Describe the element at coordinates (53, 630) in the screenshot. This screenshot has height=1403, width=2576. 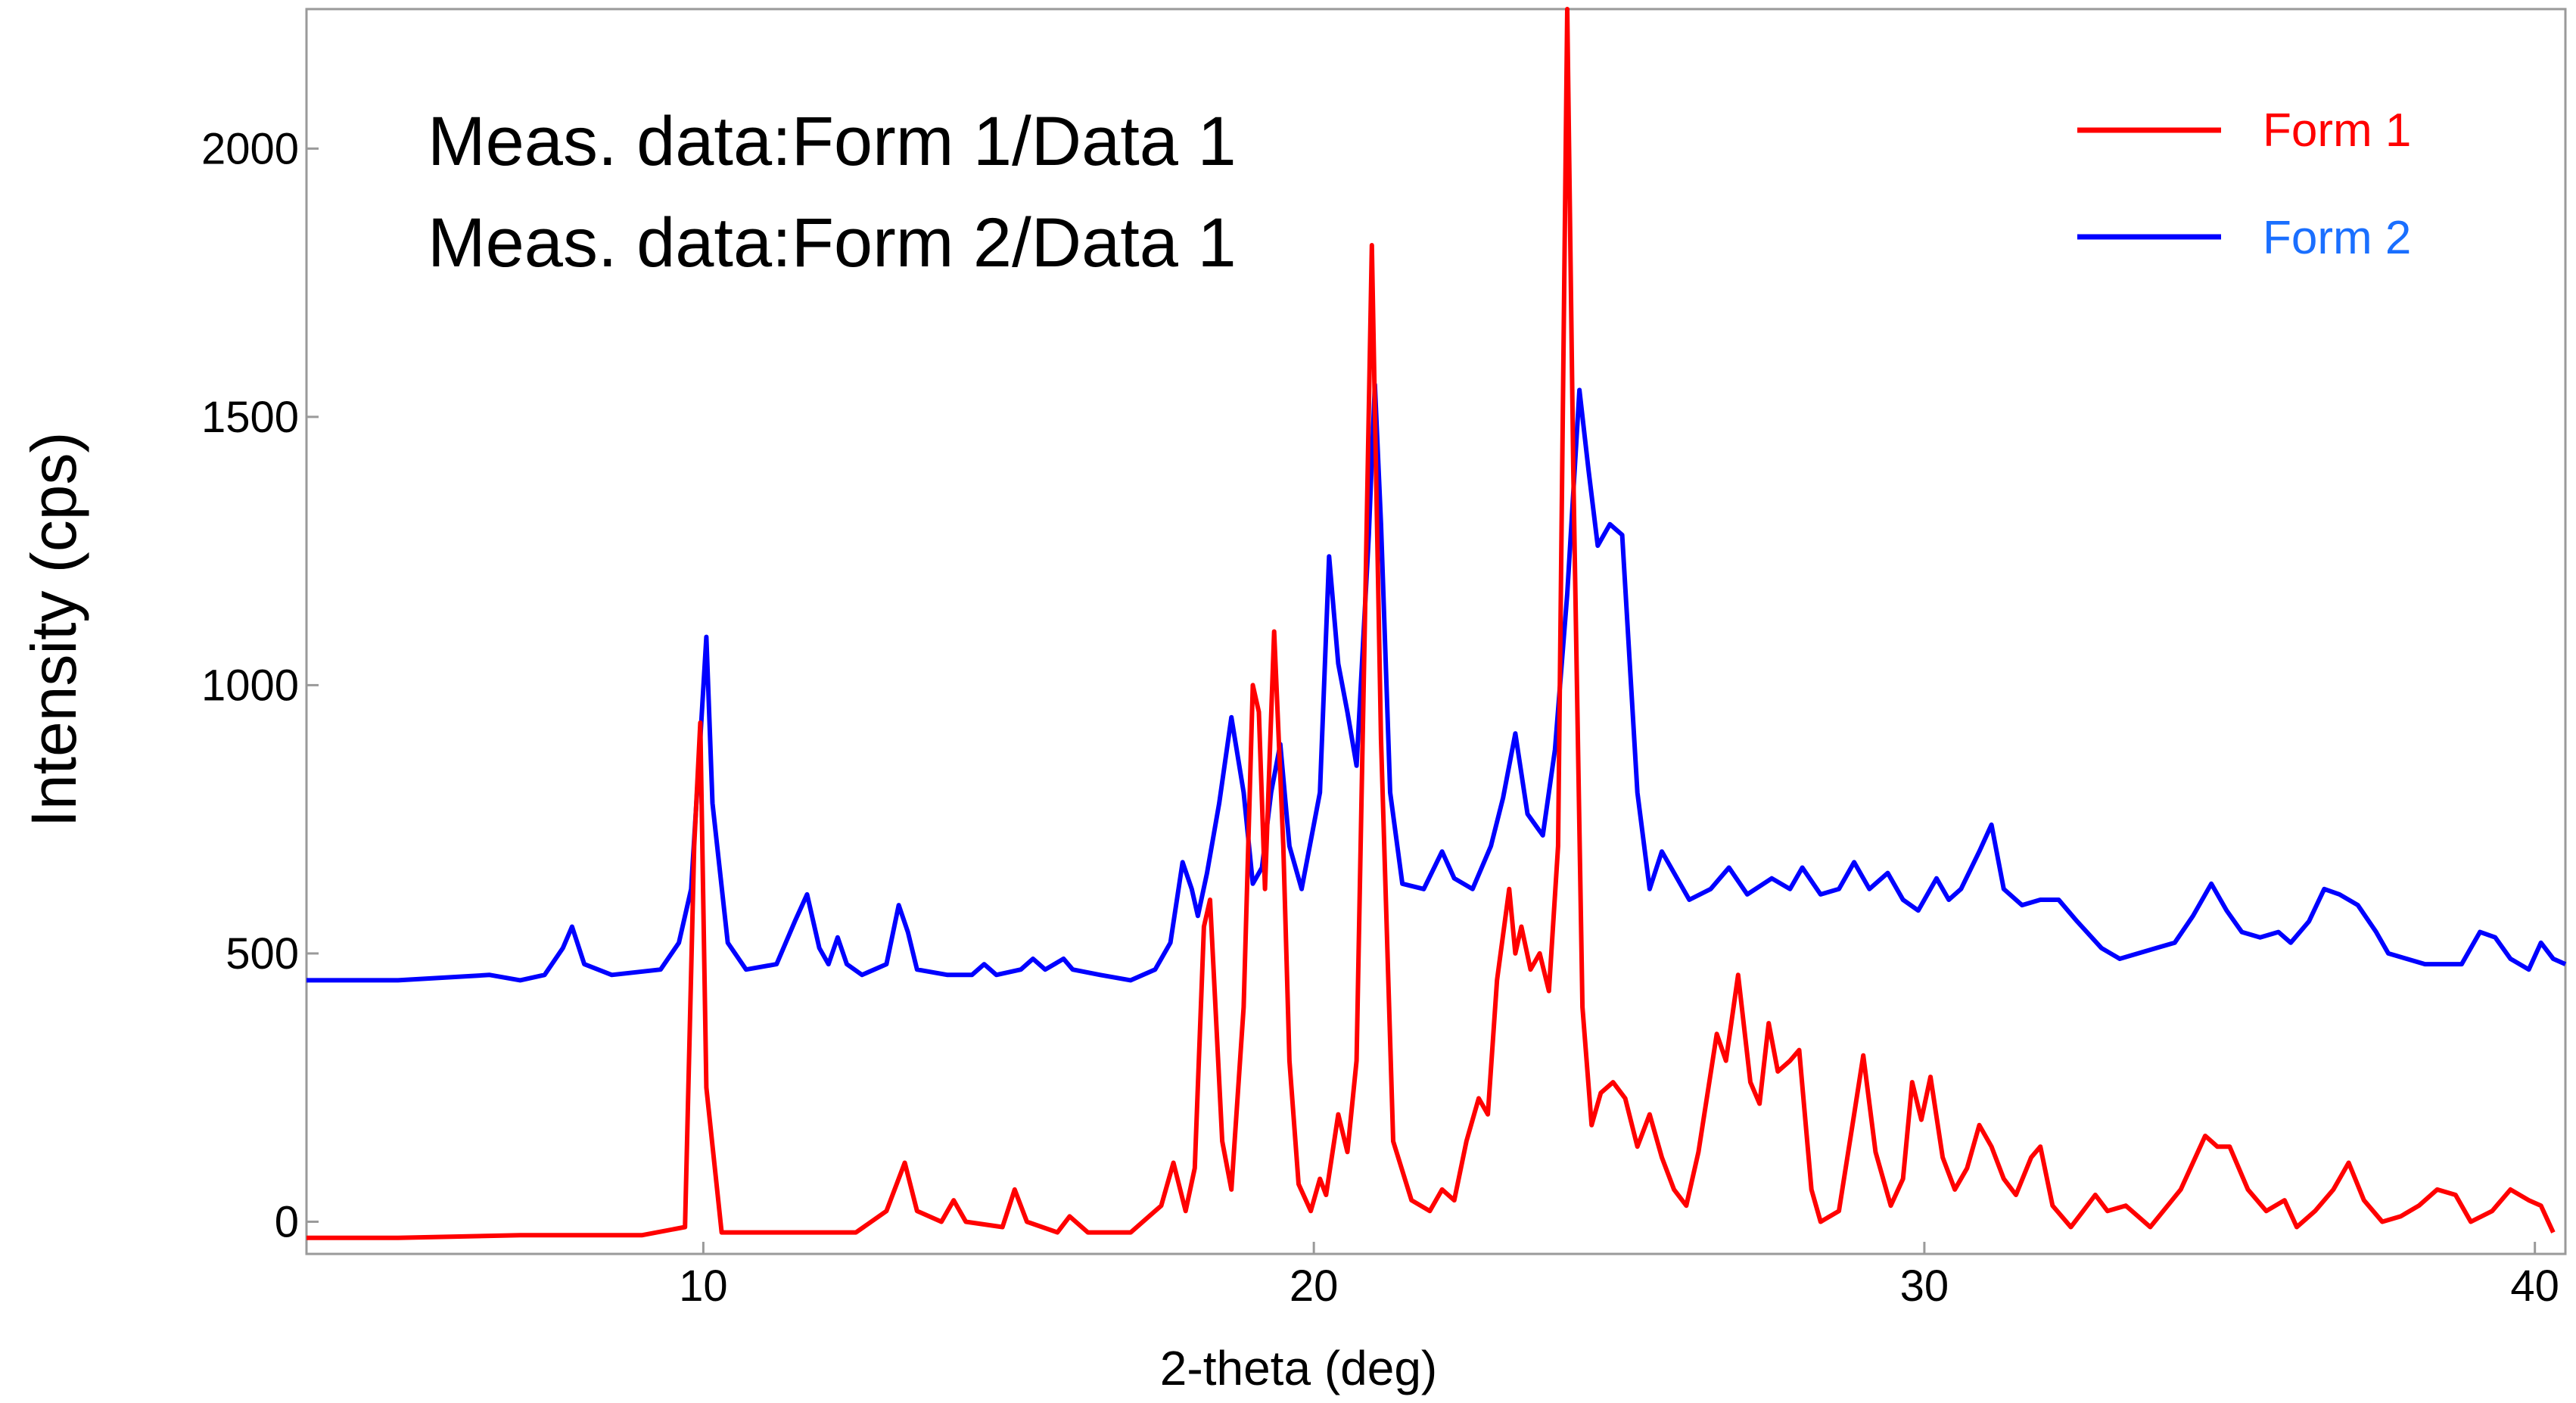
I see `y-axis-label: Intensity (cps)` at that location.